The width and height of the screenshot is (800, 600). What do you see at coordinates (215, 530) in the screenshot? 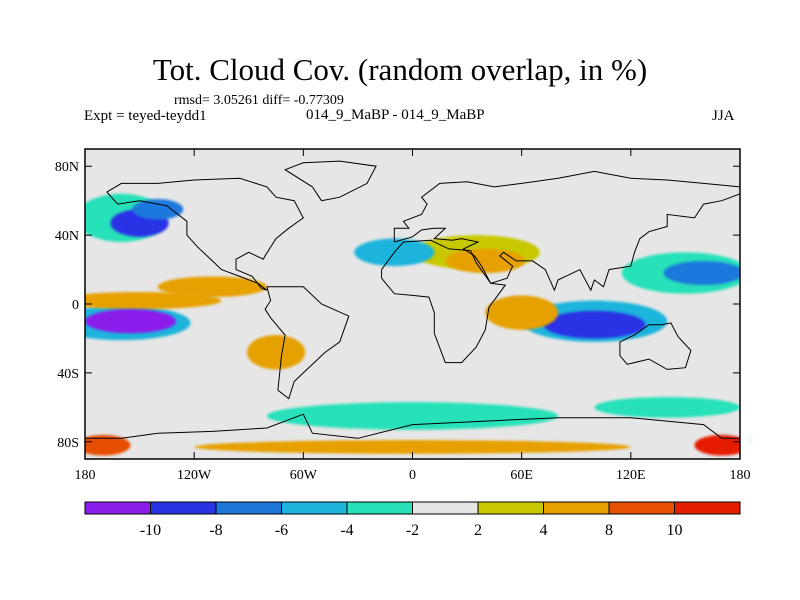
I see `colorbar-label: -8` at bounding box center [215, 530].